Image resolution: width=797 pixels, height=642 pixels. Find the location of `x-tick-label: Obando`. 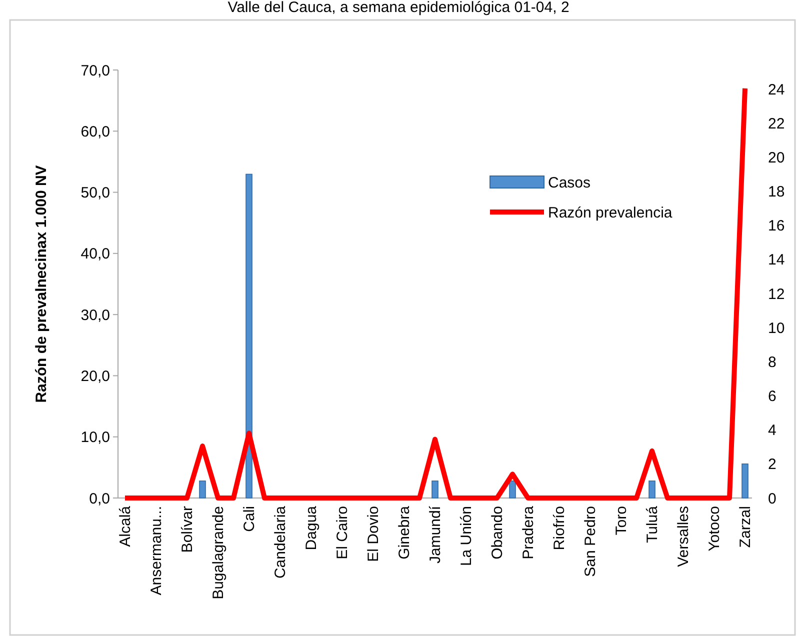

x-tick-label: Obando is located at coordinates (497, 533).